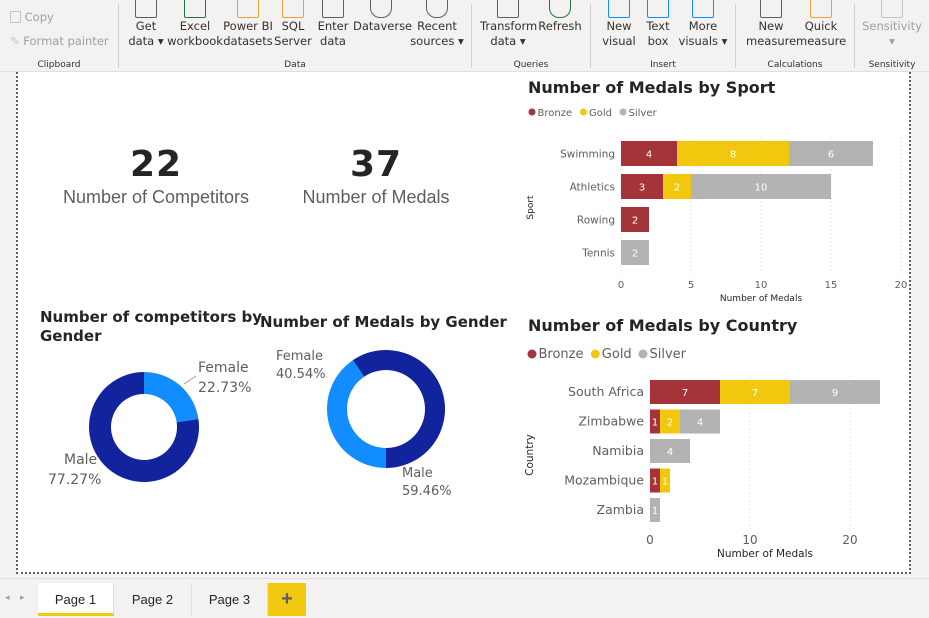  What do you see at coordinates (381, 9) in the screenshot?
I see `dataverse-icon` at bounding box center [381, 9].